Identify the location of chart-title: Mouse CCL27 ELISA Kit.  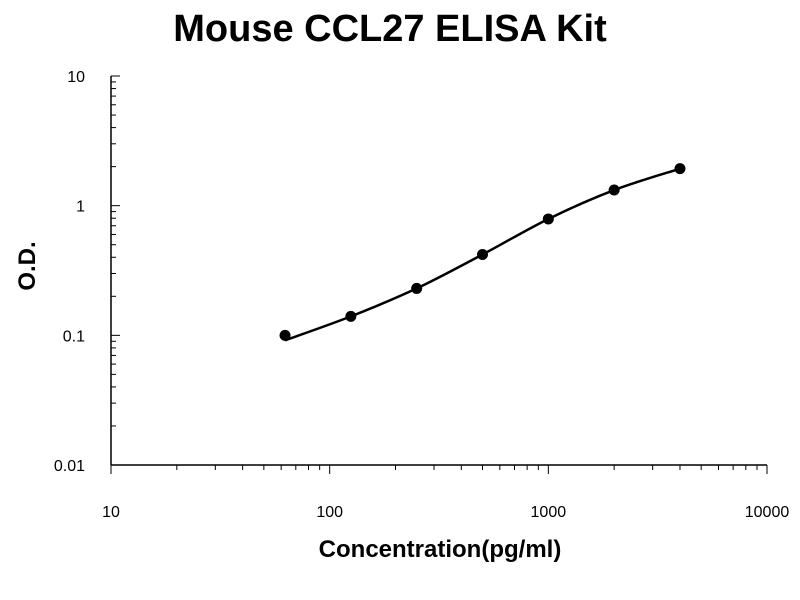
(390, 29).